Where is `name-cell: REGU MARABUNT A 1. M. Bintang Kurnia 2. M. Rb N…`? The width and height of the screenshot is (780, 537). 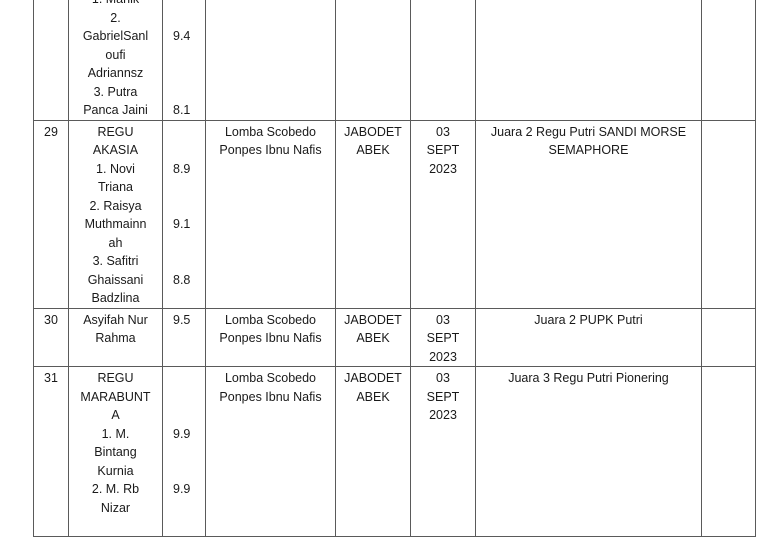 name-cell: REGU MARABUNT A 1. M. Bintang Kurnia 2. M. Rb N… is located at coordinates (115, 451).